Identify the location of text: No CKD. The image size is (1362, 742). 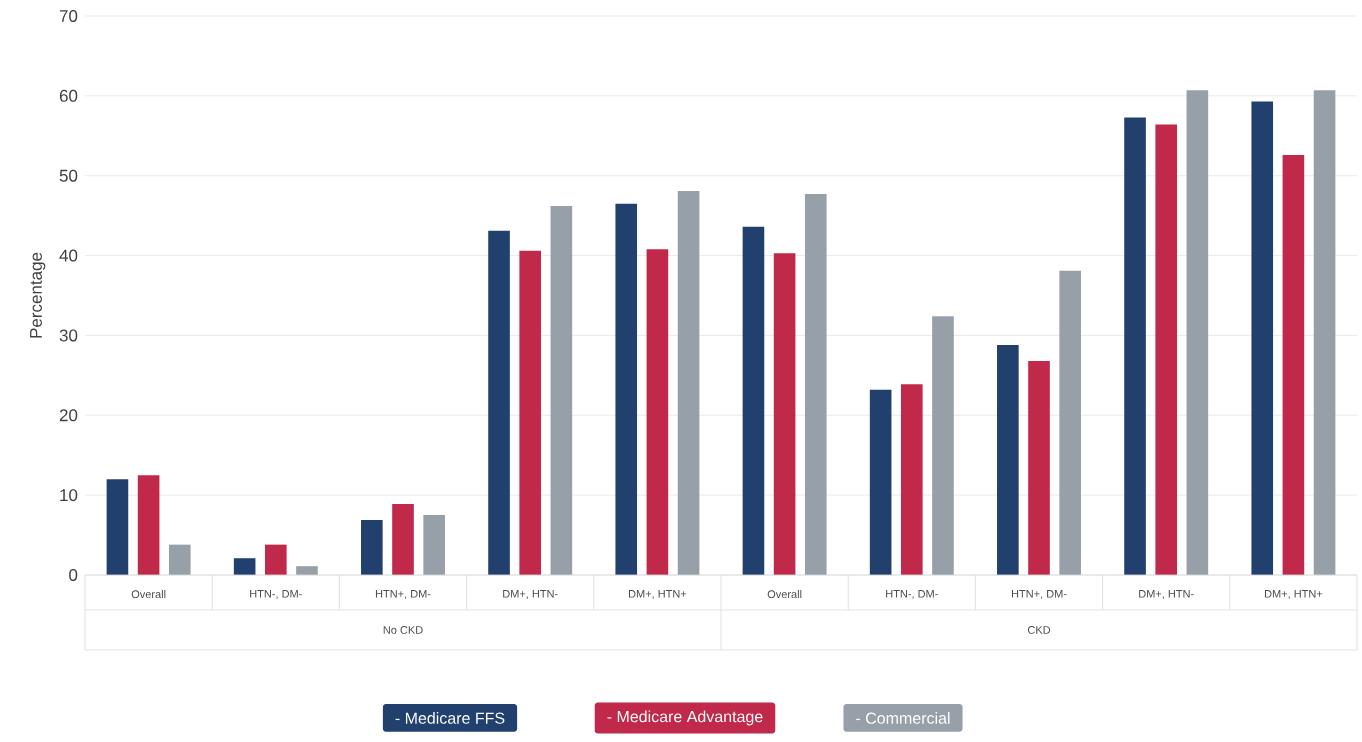
(403, 630).